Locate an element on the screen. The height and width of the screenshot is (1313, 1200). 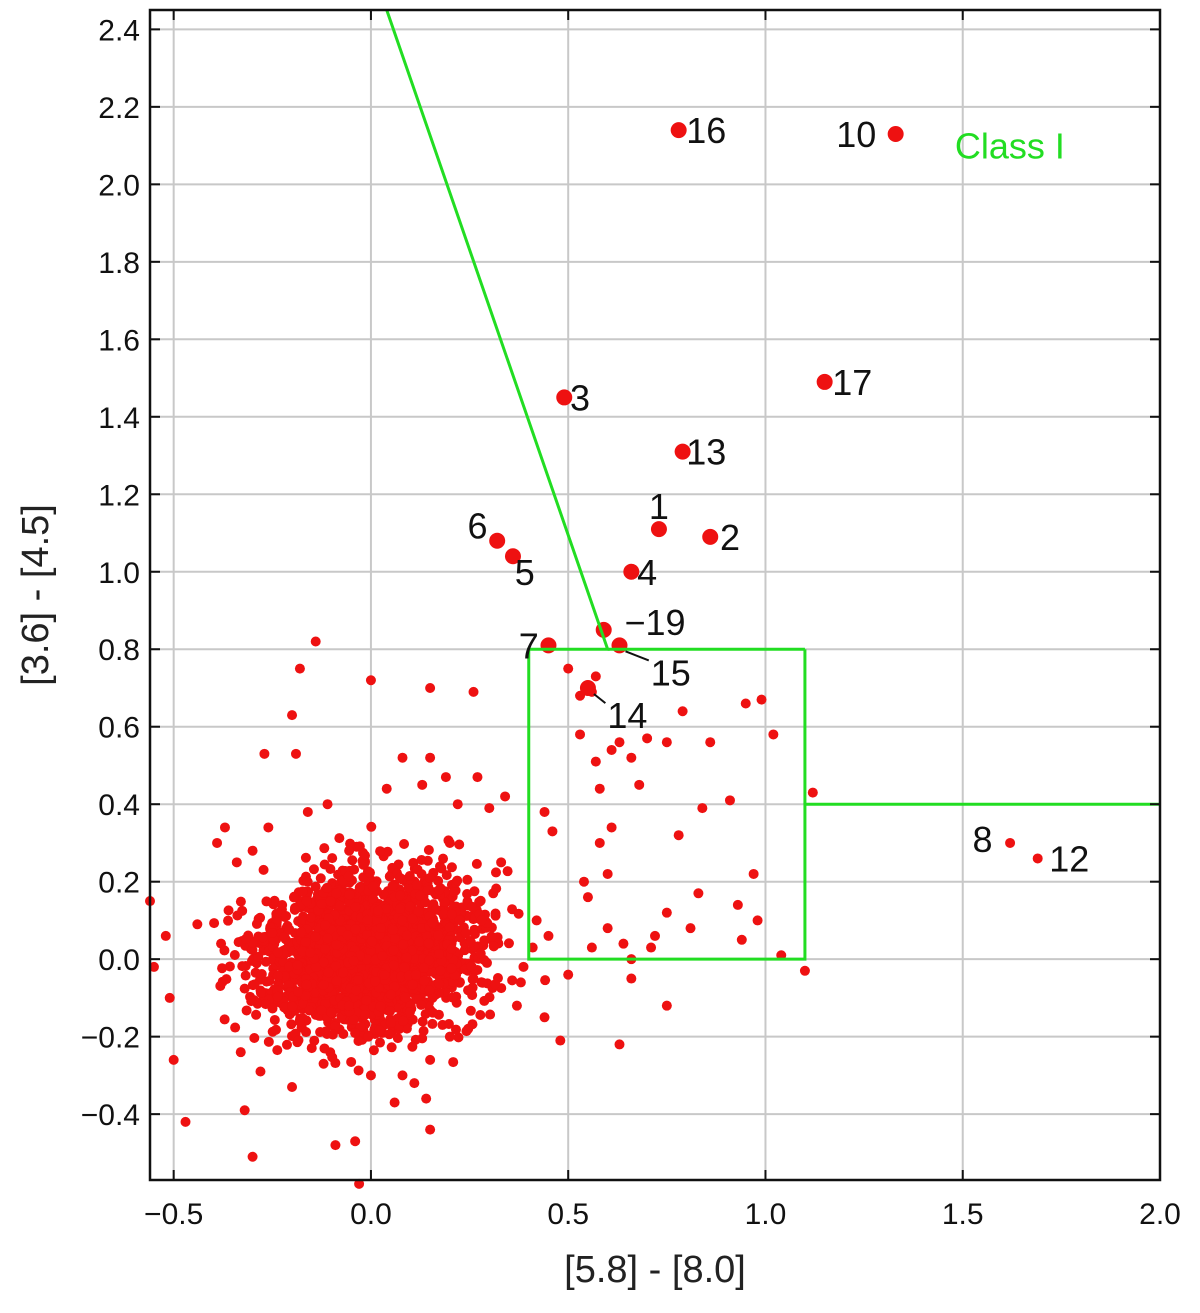
label-leader-line is located at coordinates (637, 656).